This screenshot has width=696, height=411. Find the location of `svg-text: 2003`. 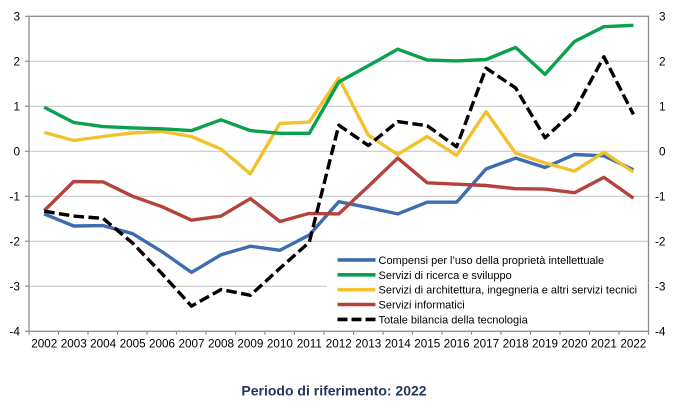

svg-text: 2003 is located at coordinates (74, 343).